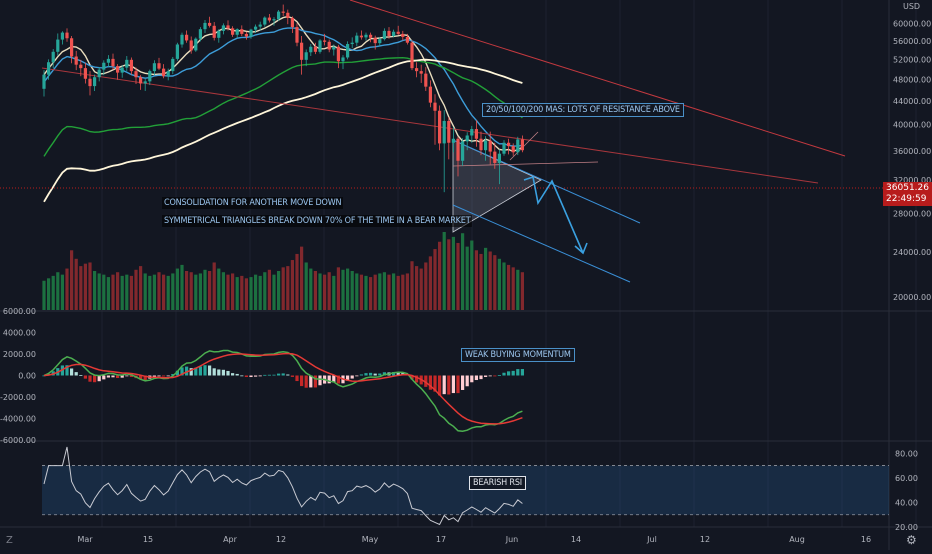  I want to click on tradingview-logo: Z, so click(9, 540).